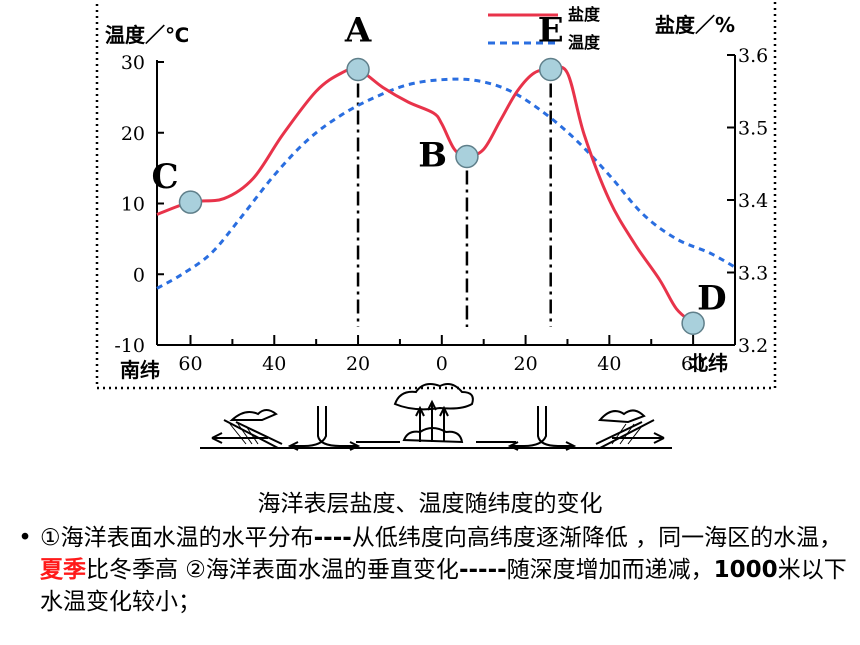 The image size is (860, 645). What do you see at coordinates (610, 570) in the screenshot?
I see `bullet-part4: 随深度增加而递减，` at bounding box center [610, 570].